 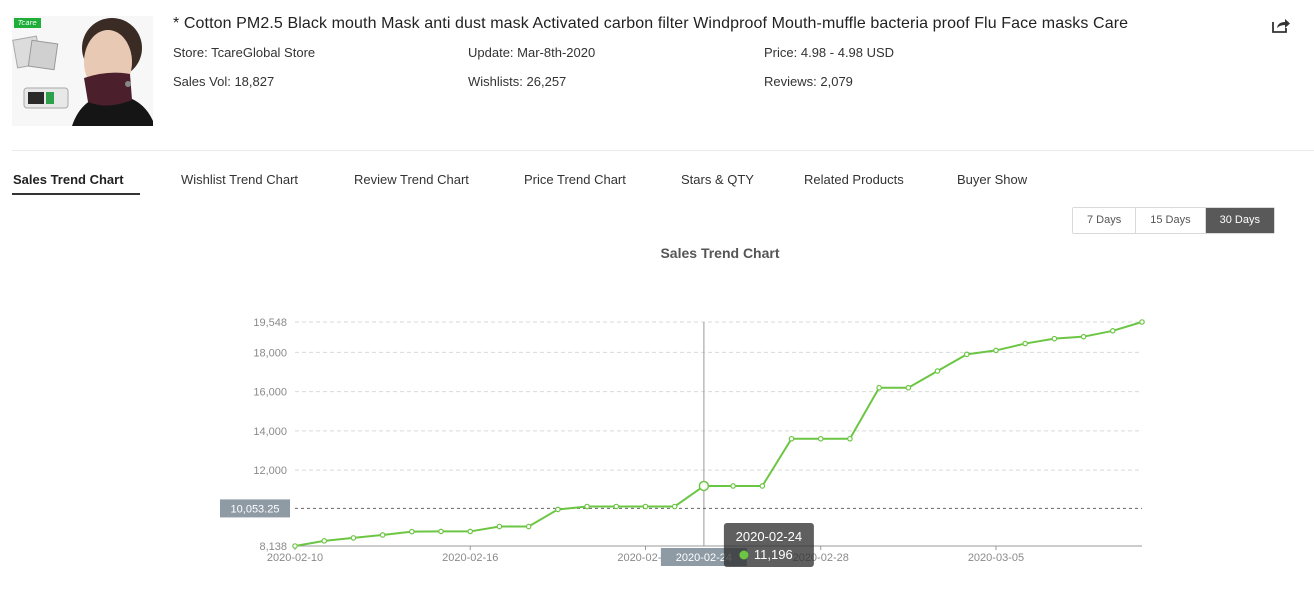 What do you see at coordinates (992, 179) in the screenshot?
I see `tab-buyer-show: Buyer Show` at bounding box center [992, 179].